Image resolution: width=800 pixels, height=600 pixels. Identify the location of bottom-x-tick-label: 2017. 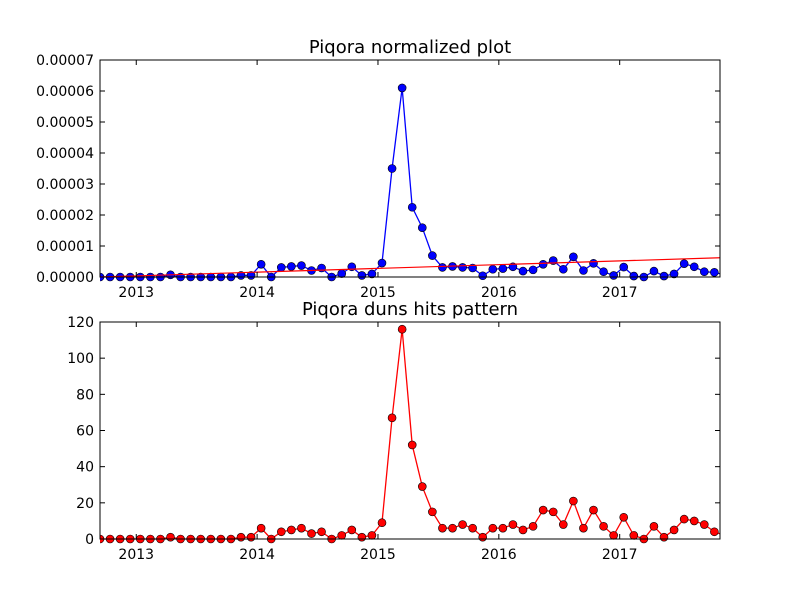
(620, 555).